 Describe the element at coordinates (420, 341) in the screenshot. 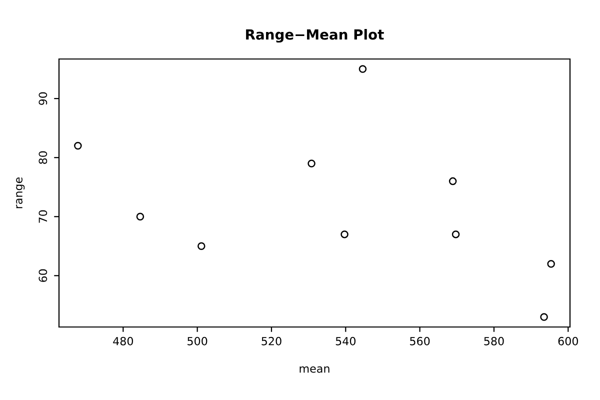

I see `x-tick-label: 560` at that location.